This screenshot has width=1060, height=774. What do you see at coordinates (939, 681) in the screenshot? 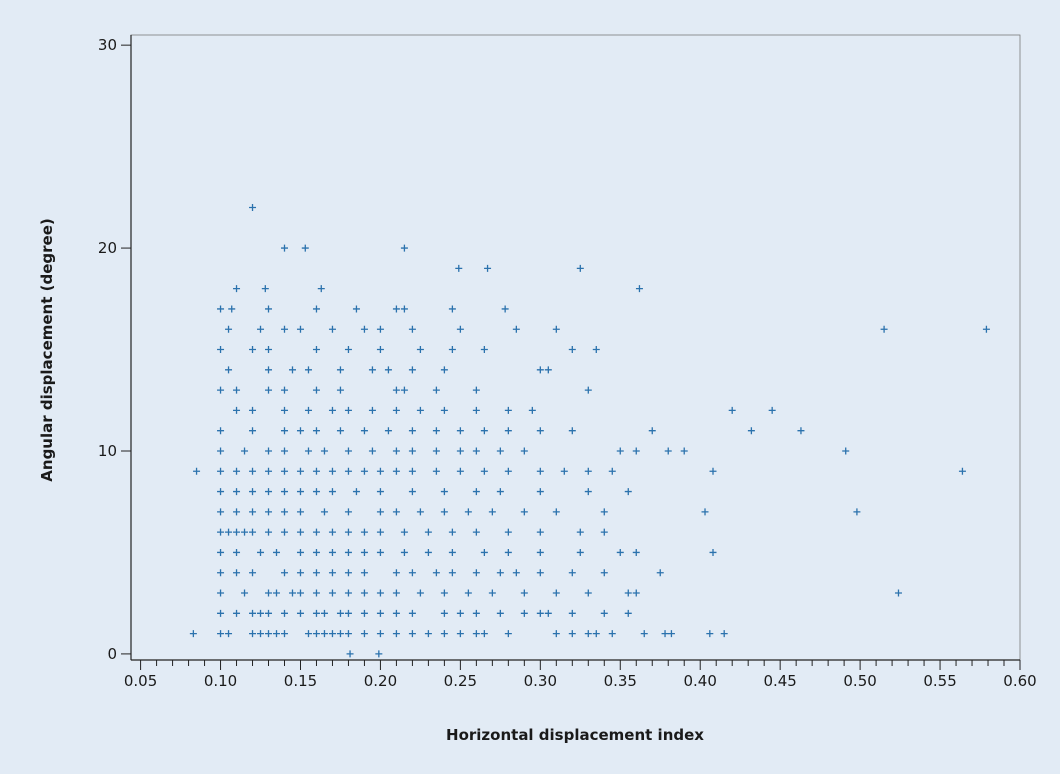
I see `x-tick-label: 0.55` at bounding box center [939, 681].